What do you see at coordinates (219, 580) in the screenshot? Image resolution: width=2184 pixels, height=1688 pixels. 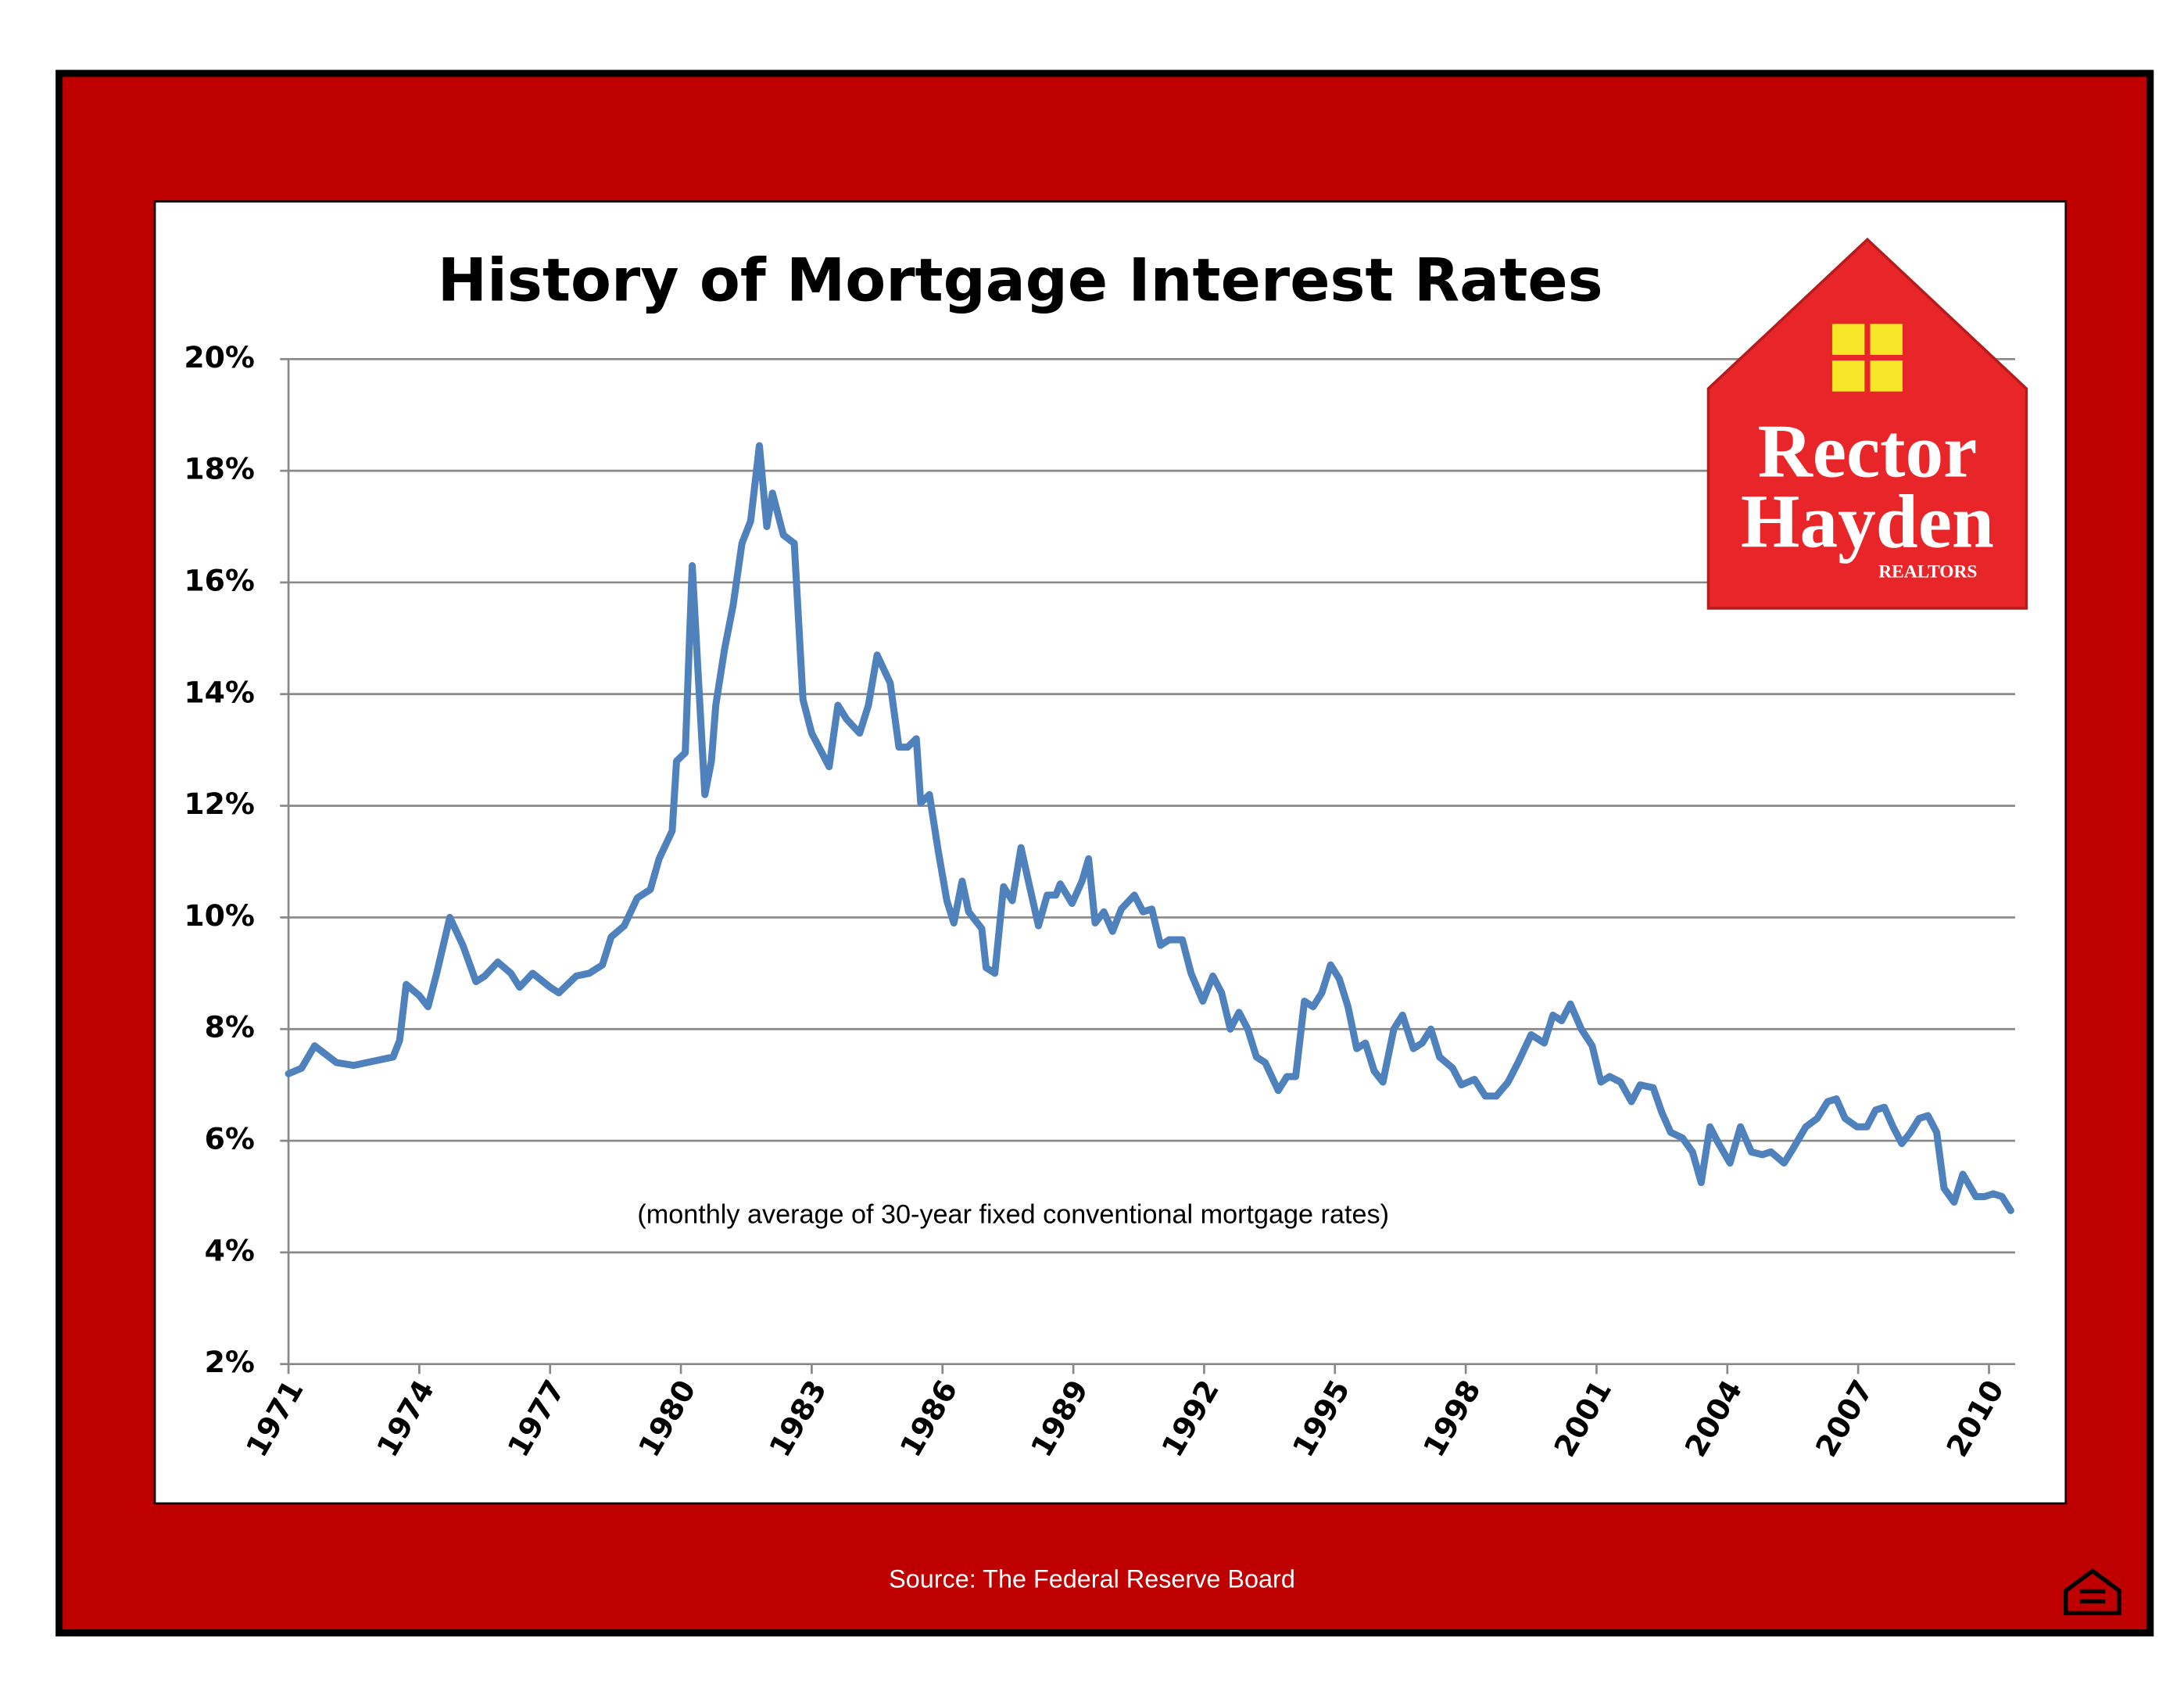 I see `y-tick-label: 16%` at bounding box center [219, 580].